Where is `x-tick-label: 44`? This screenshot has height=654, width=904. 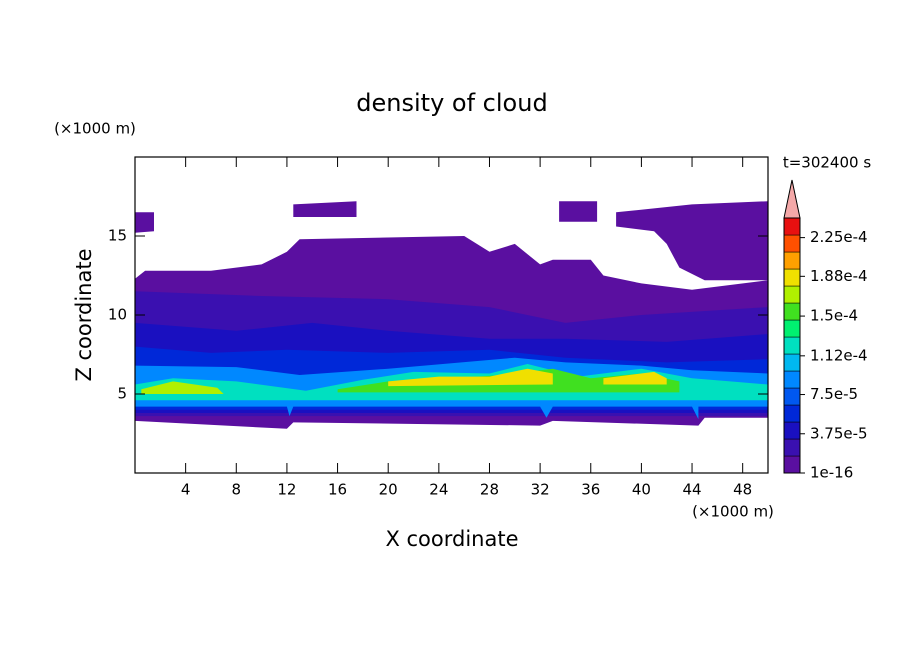
x-tick-label: 44 is located at coordinates (691, 490).